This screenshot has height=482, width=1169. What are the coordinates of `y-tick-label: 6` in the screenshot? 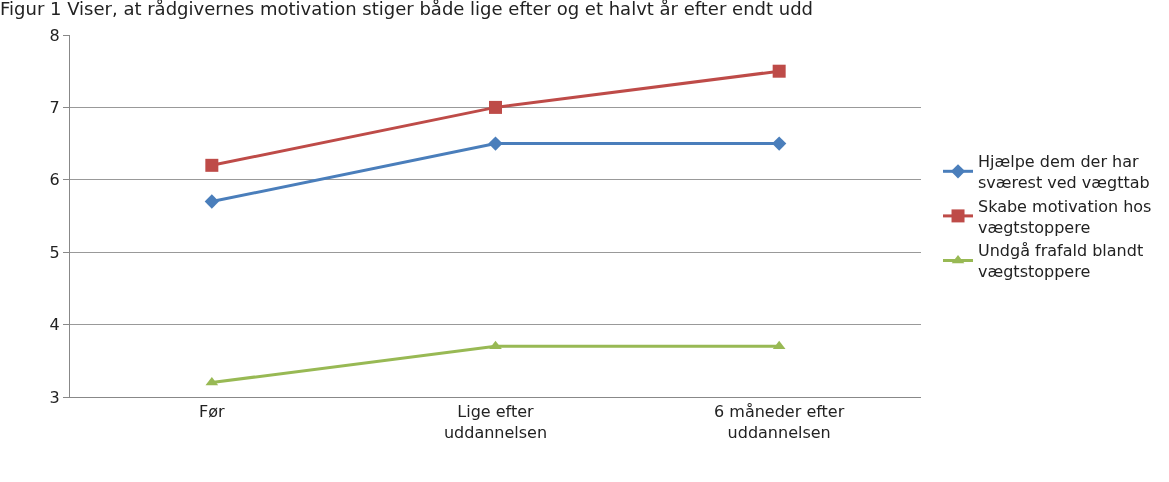 It's located at (54, 180).